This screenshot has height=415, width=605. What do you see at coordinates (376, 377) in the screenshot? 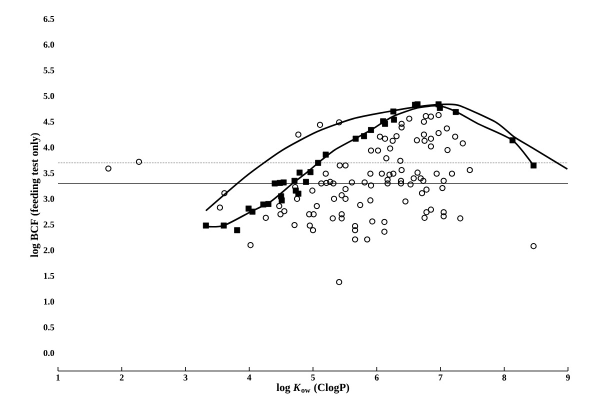
I see `x-tick-label: 6` at bounding box center [376, 377].